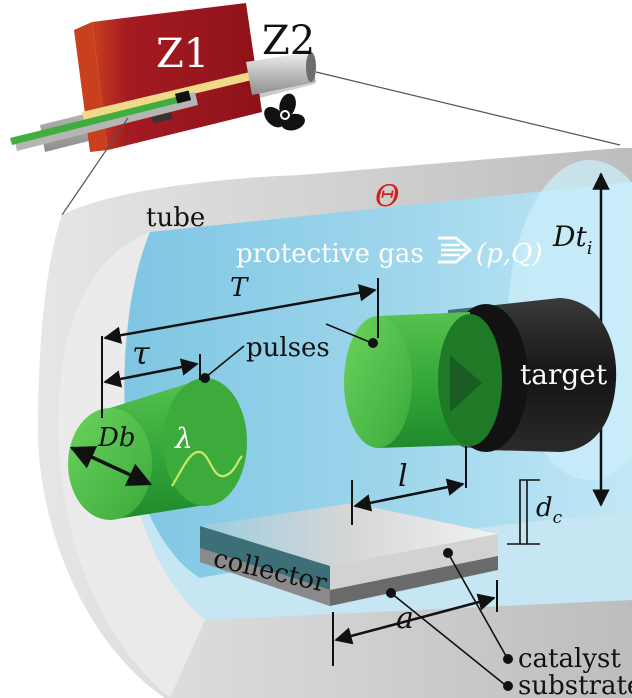 This screenshot has height=698, width=632. What do you see at coordinates (378, 382) in the screenshot?
I see `pulse-right-face` at bounding box center [378, 382].